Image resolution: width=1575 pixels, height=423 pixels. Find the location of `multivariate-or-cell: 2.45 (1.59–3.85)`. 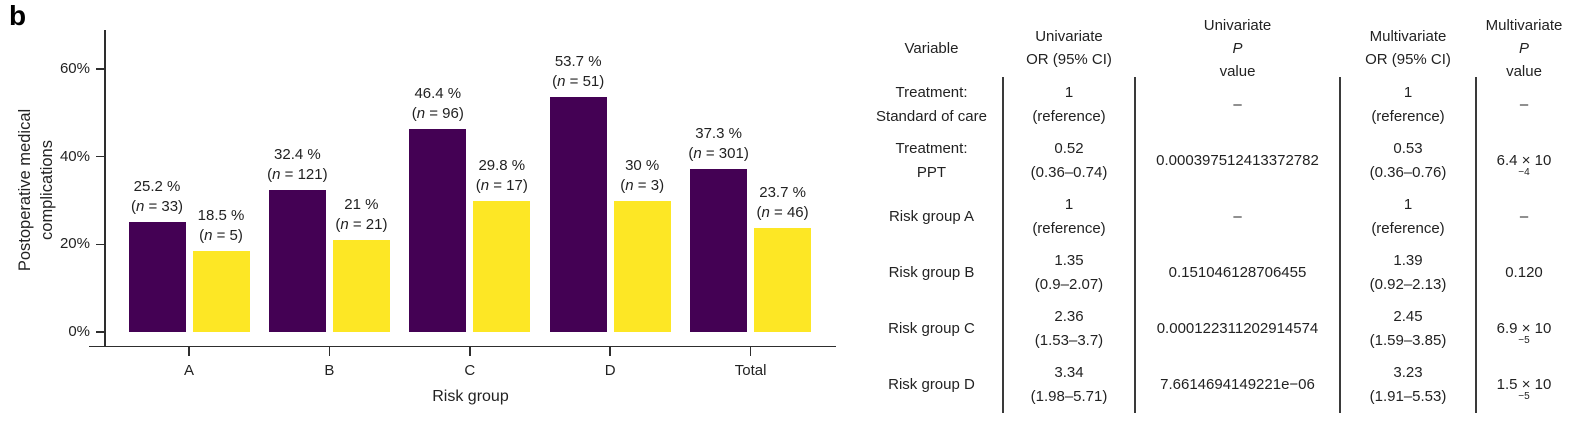

multivariate-or-cell: 2.45 (1.59–3.85) is located at coordinates (1408, 328).